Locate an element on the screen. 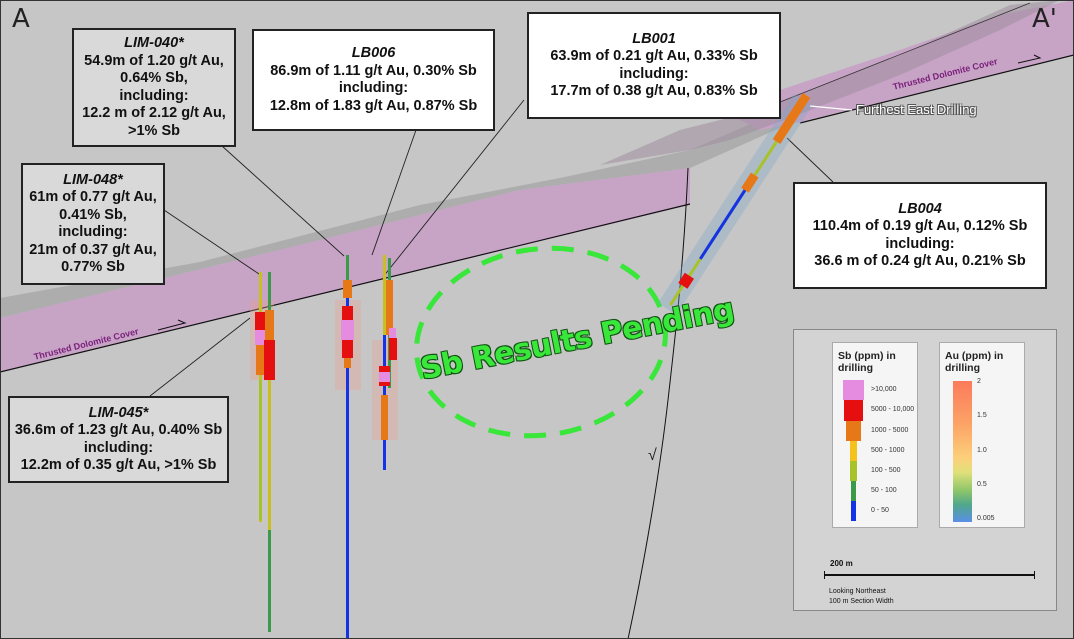 Image resolution: width=1074 pixels, height=639 pixels. callout-line: >1% Sb is located at coordinates (154, 130).